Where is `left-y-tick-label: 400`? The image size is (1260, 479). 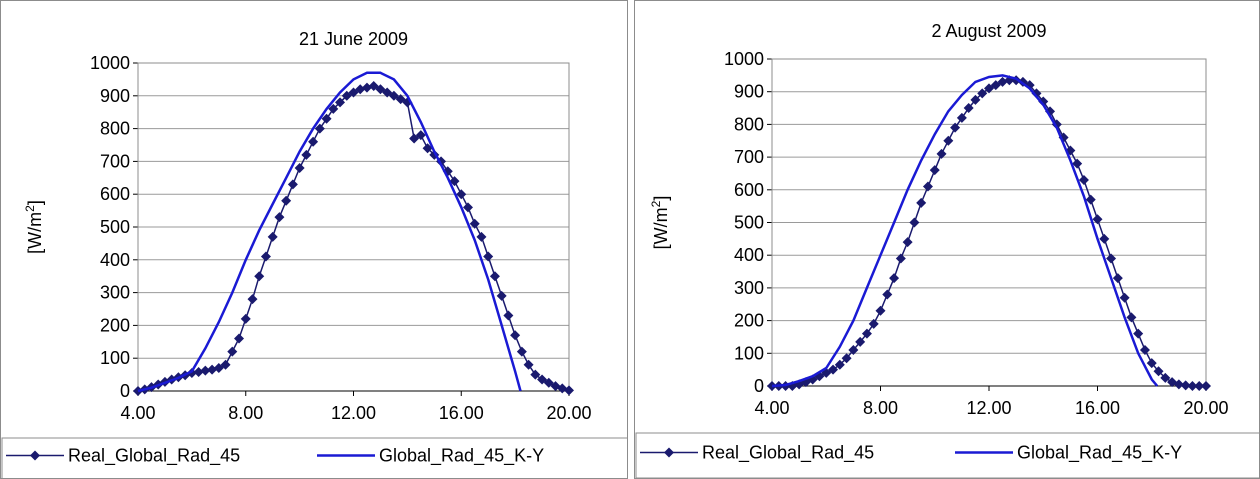
left-y-tick-label: 400 is located at coordinates (115, 260).